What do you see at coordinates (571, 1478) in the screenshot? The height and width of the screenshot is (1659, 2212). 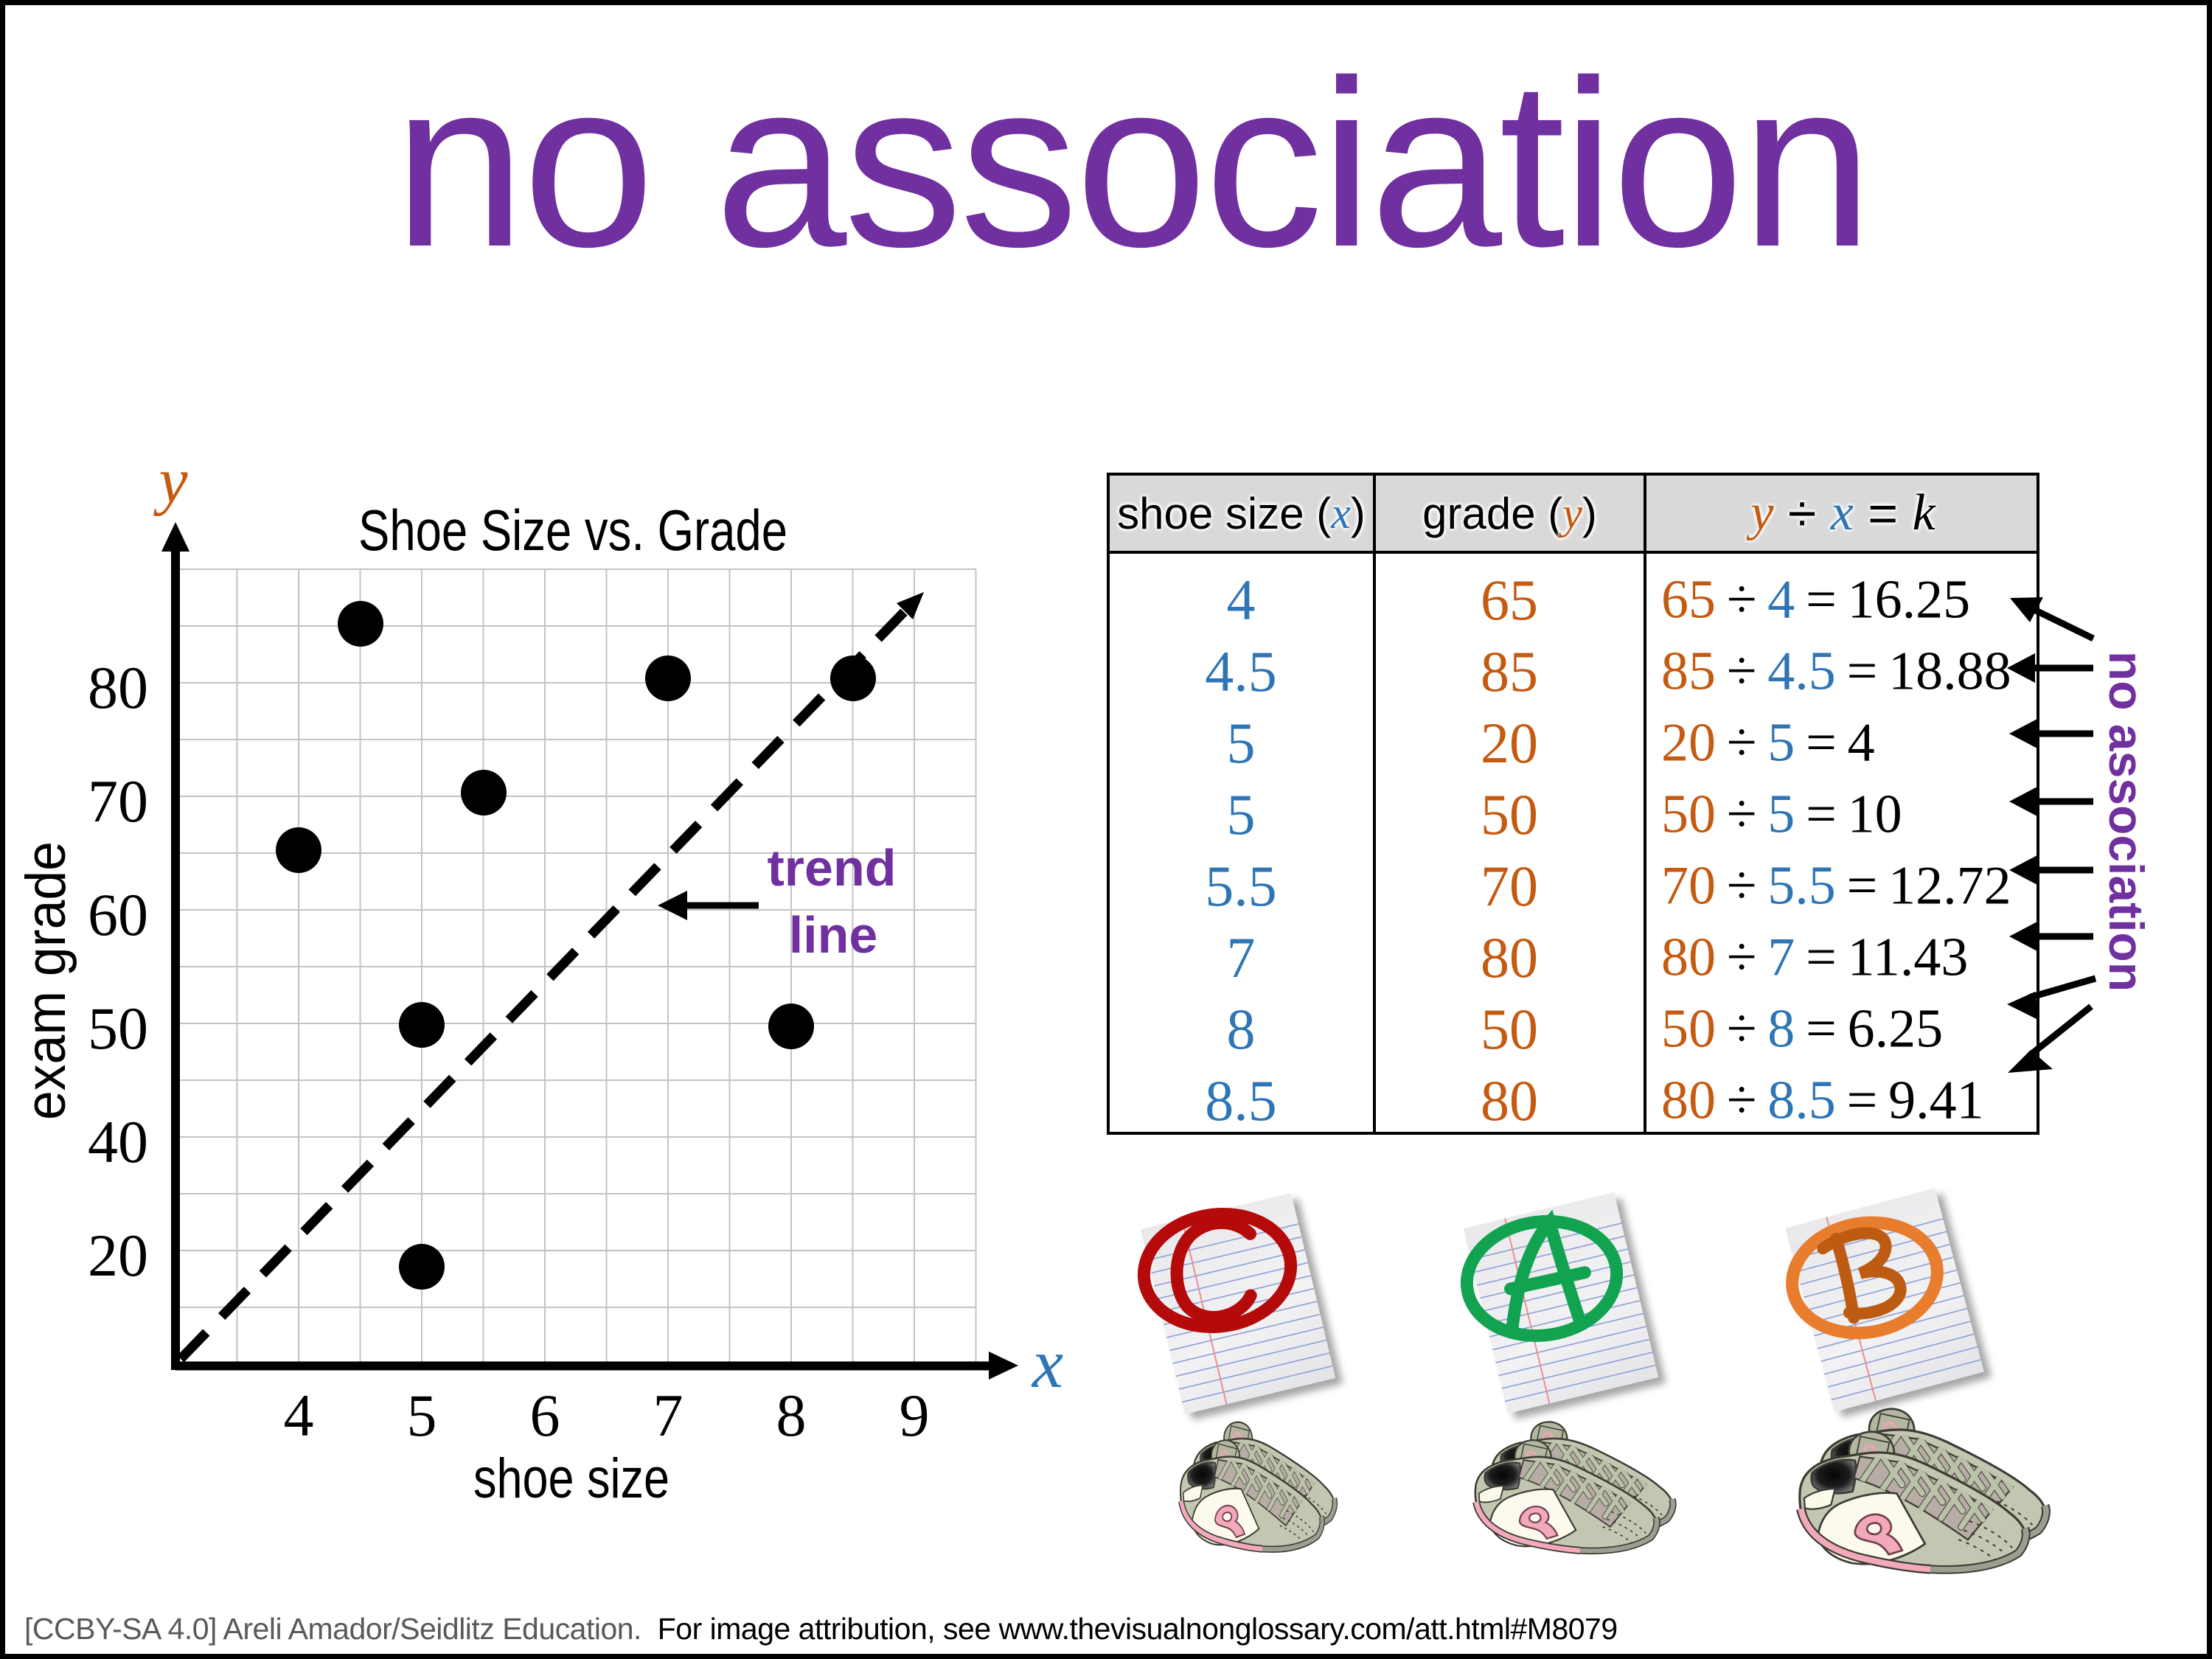 I see `svg-text: shoe size` at bounding box center [571, 1478].